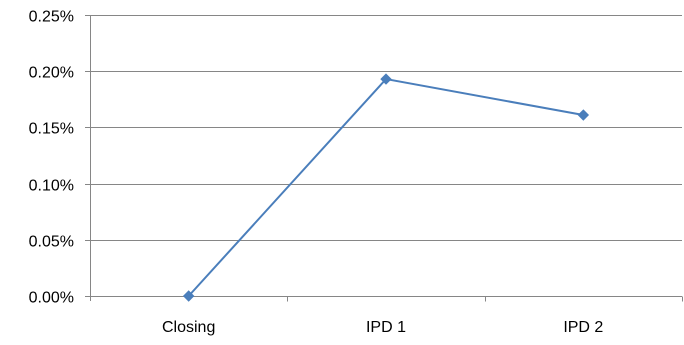  Describe the element at coordinates (188, 327) in the screenshot. I see `x-tick-label: Closing` at that location.